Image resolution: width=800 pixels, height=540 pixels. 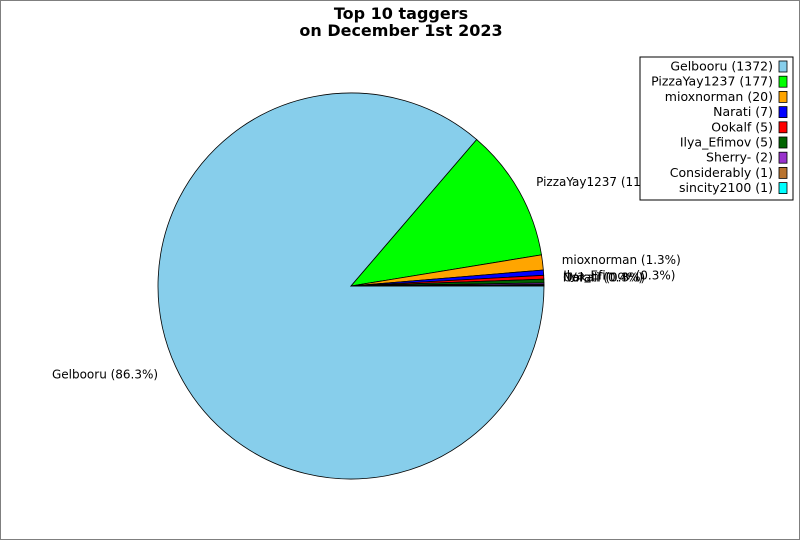 I want to click on pie-slice-sincity2100, so click(x=447, y=285).